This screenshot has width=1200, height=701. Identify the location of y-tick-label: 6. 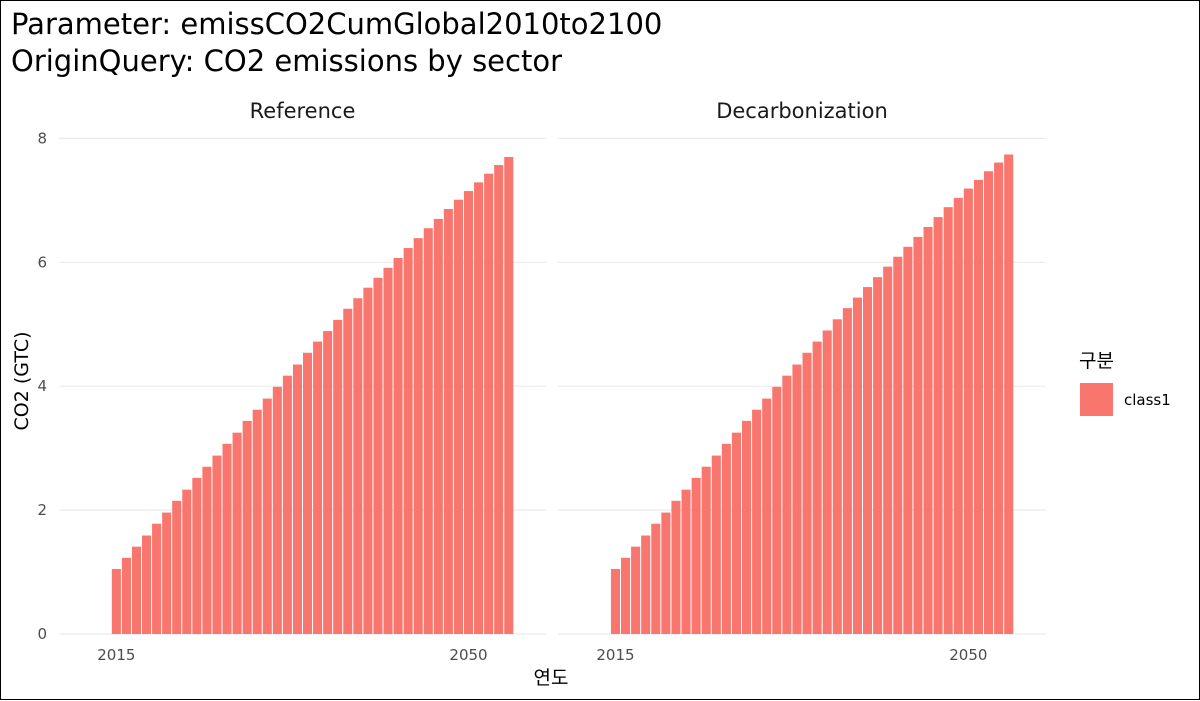
(42, 262).